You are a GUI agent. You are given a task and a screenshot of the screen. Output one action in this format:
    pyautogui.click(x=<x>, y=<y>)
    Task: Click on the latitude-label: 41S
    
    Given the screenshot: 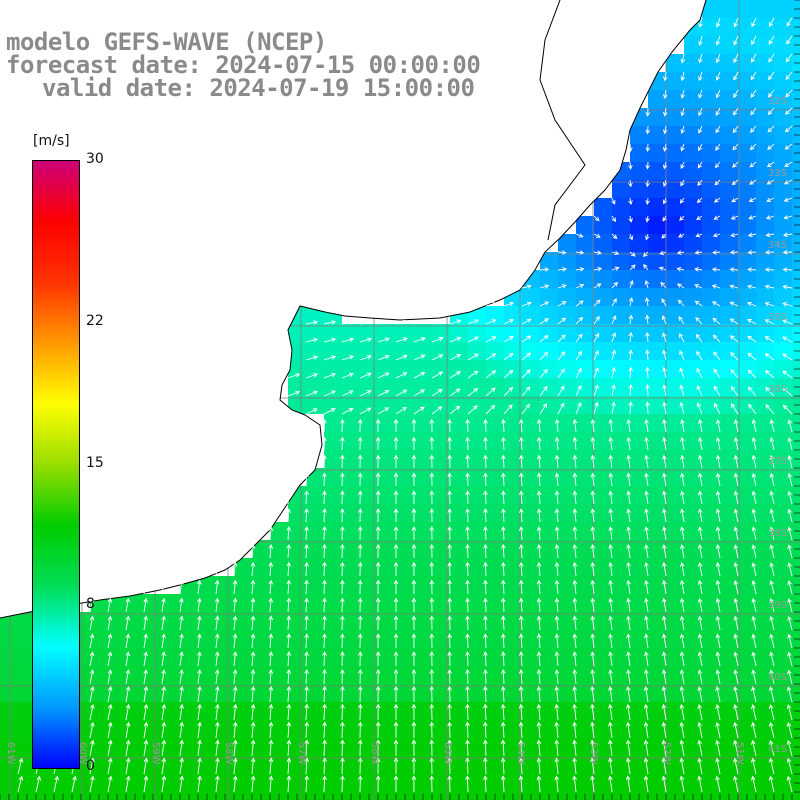 What is the action you would take?
    pyautogui.click(x=778, y=749)
    